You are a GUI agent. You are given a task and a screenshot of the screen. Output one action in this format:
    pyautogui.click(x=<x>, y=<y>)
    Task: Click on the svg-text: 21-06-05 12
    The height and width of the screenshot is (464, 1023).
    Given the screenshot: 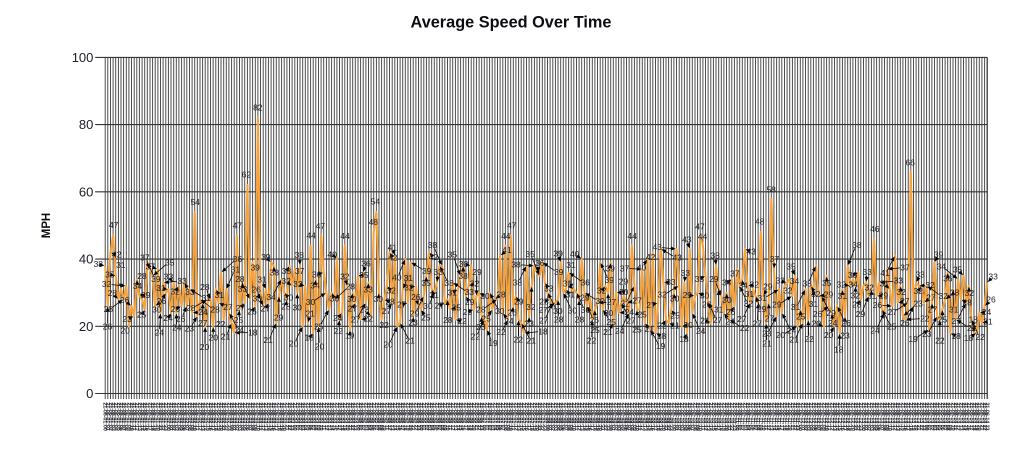 What is the action you would take?
    pyautogui.click(x=389, y=416)
    